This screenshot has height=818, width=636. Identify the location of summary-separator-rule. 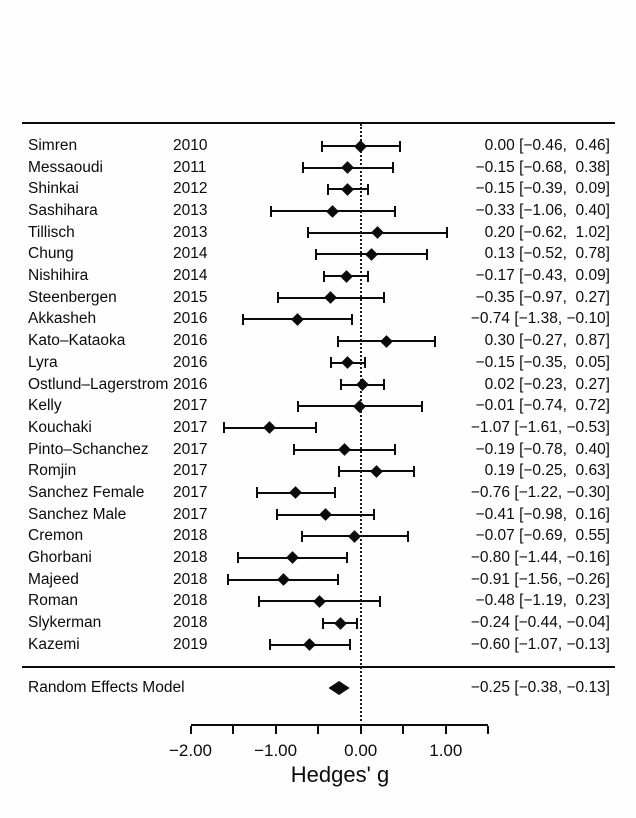
(318, 667).